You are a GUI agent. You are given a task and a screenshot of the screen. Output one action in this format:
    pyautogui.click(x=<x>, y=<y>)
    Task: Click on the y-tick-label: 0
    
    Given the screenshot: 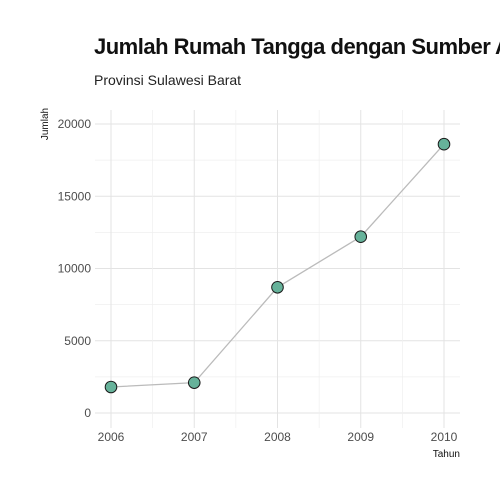 What is the action you would take?
    pyautogui.click(x=87, y=413)
    